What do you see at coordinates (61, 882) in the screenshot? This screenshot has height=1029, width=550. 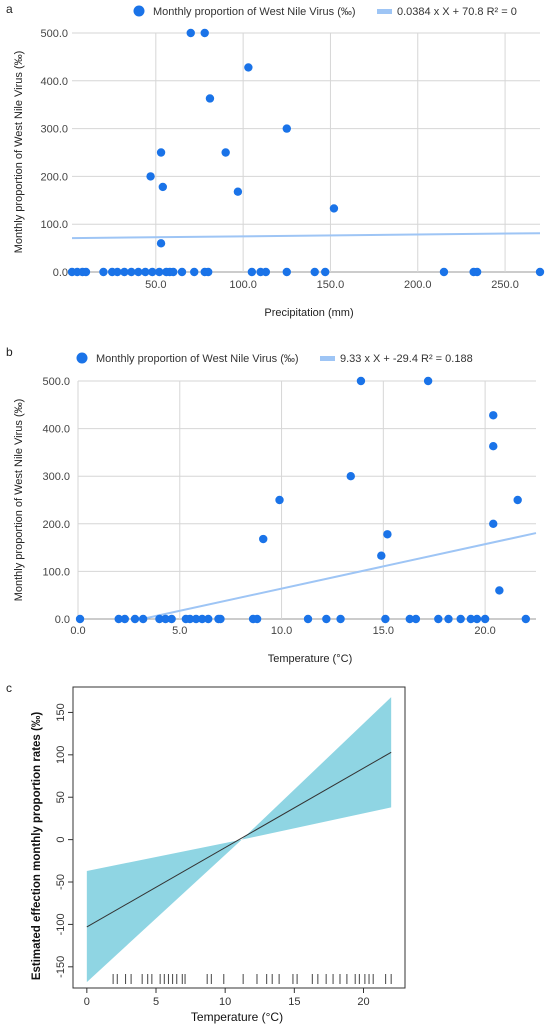 I see `panel-c-y-tick-label: -50` at bounding box center [61, 882].